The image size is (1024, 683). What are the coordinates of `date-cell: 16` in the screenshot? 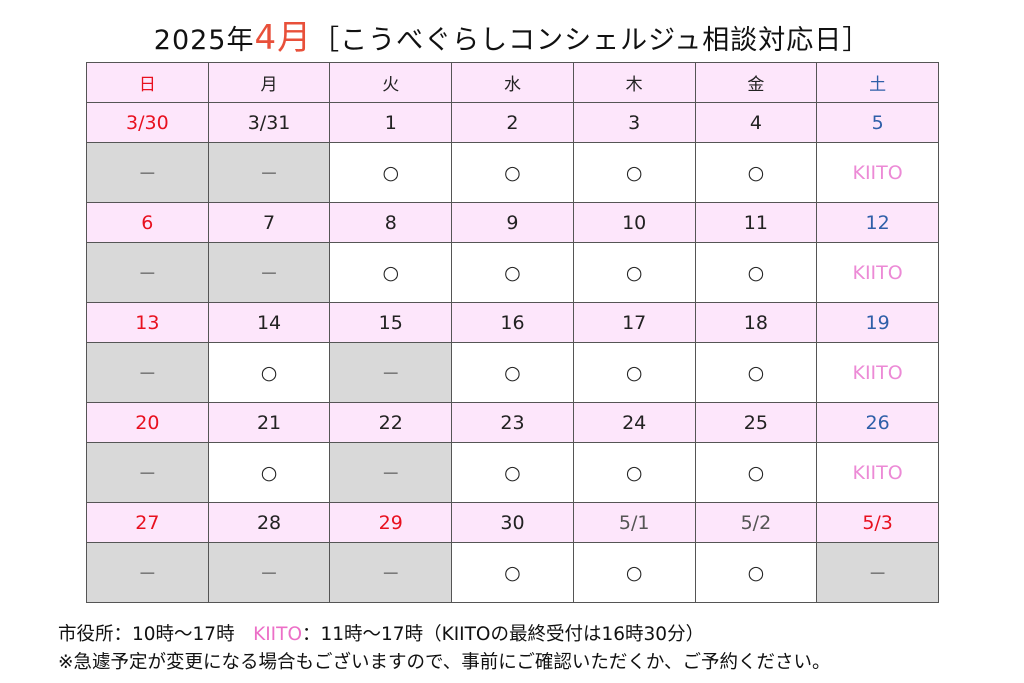 It's located at (512, 322).